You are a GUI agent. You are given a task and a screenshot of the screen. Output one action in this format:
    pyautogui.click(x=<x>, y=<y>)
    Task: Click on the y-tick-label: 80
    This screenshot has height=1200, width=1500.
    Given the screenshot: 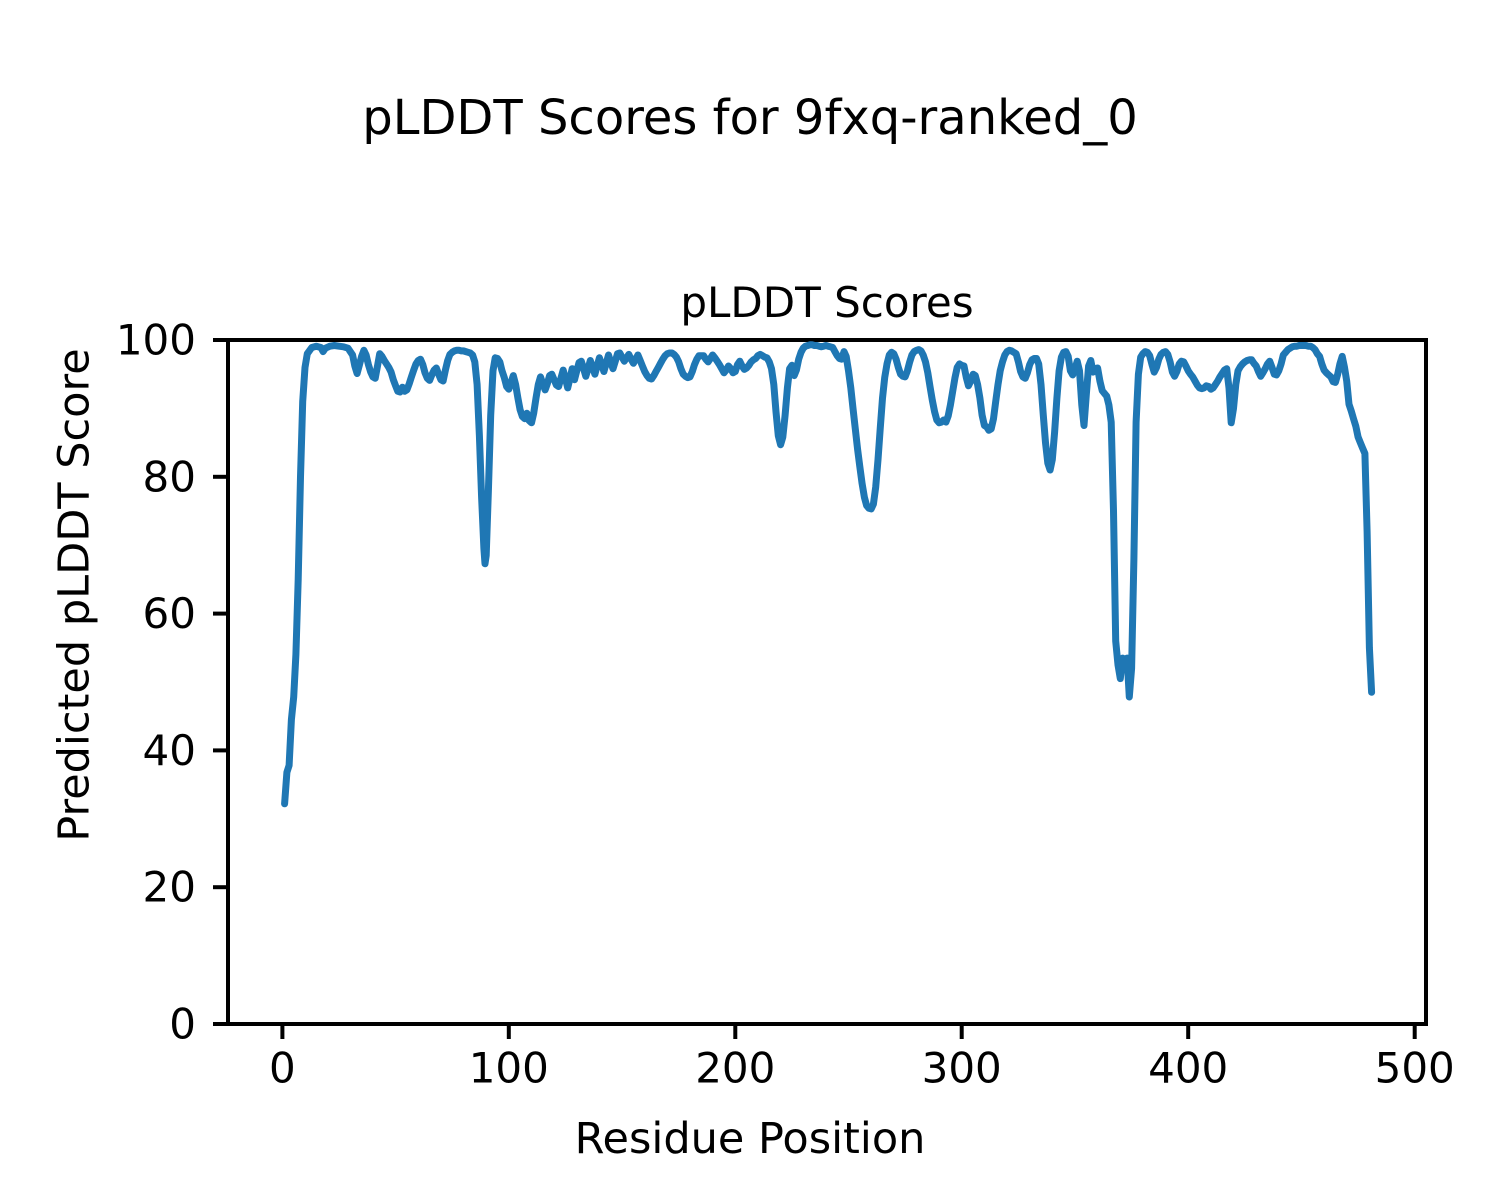 What is the action you would take?
    pyautogui.click(x=169, y=476)
    